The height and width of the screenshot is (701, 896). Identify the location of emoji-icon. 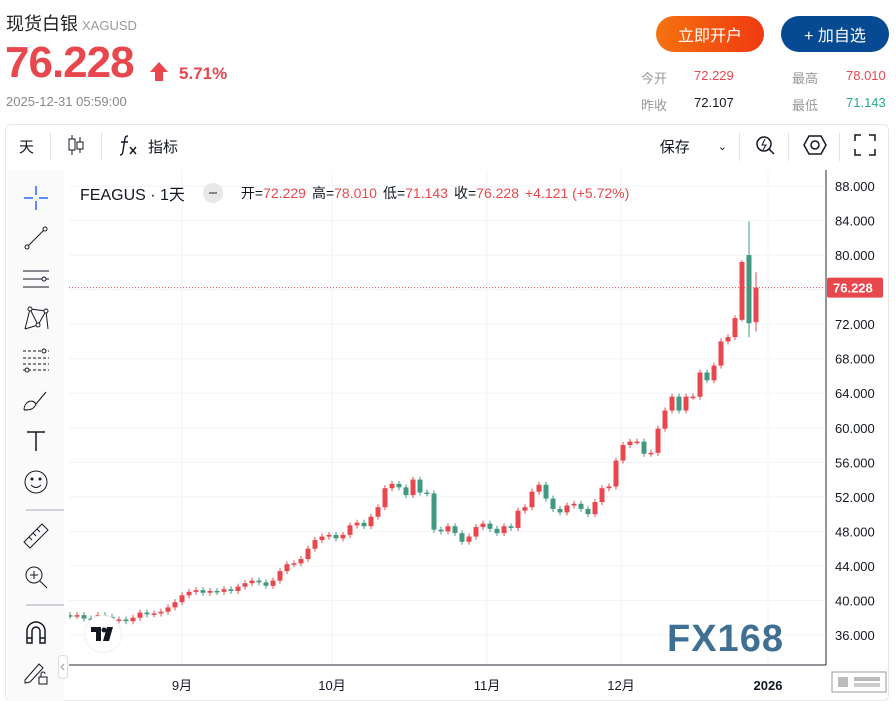
(36, 482).